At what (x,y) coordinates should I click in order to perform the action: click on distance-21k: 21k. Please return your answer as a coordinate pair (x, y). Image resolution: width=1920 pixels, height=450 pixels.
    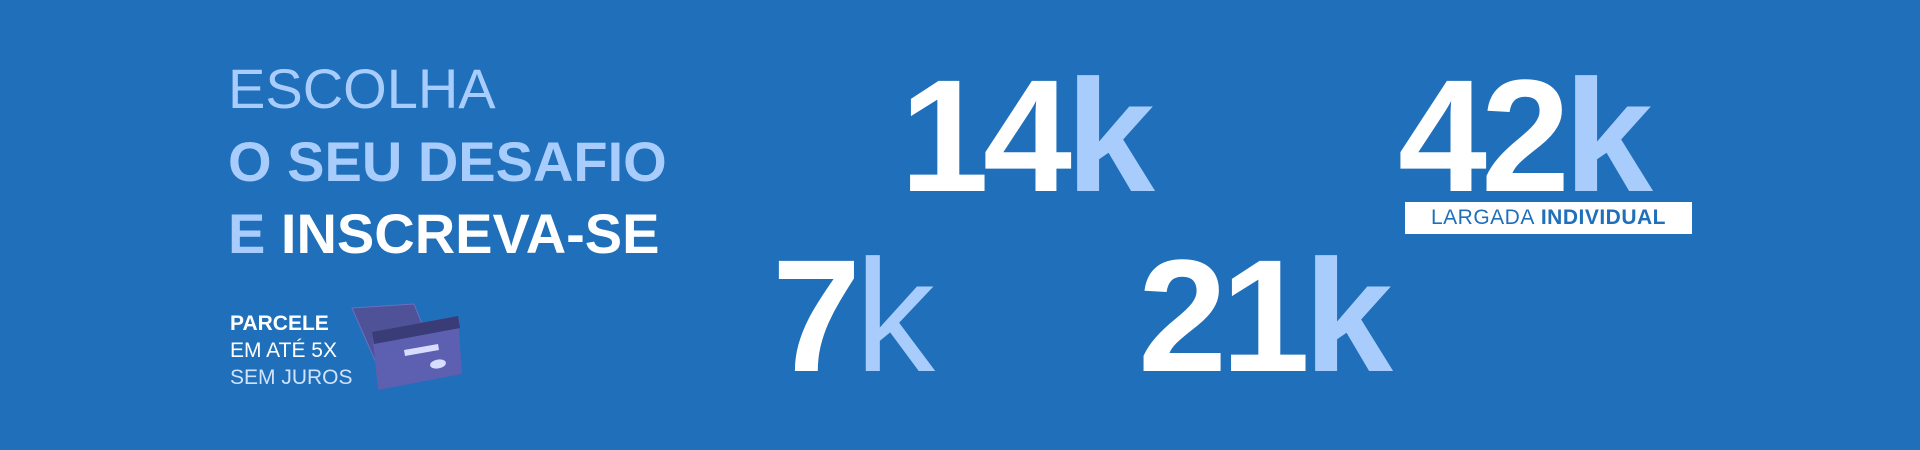
    Looking at the image, I should click on (1265, 316).